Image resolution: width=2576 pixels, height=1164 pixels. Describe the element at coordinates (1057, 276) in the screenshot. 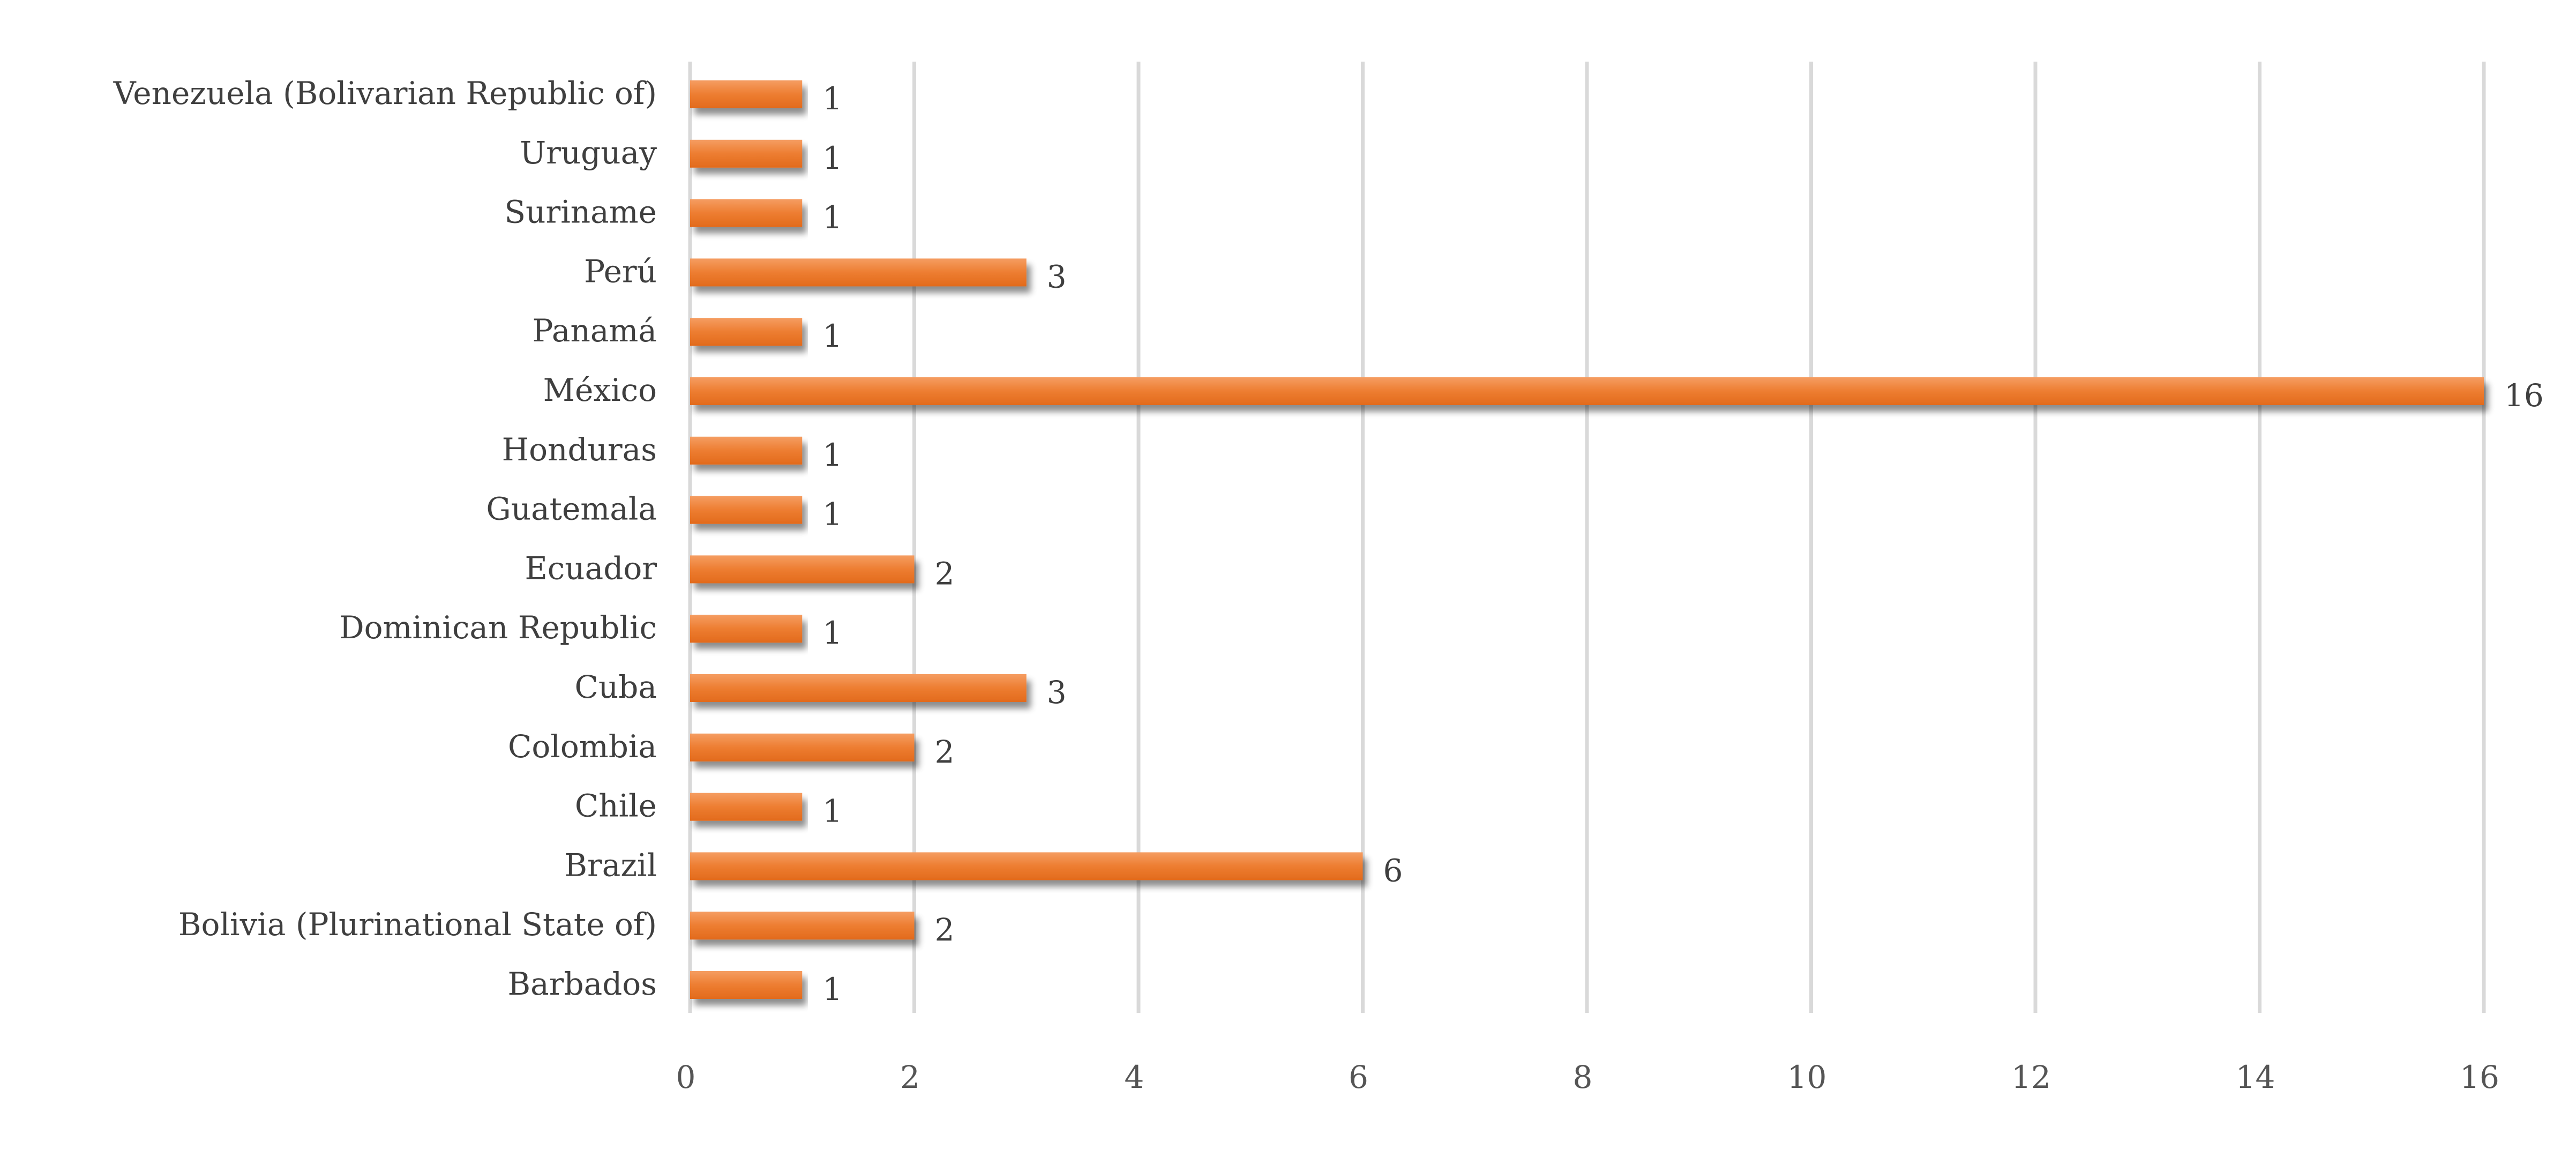

I see `data-label-peru: 3` at that location.